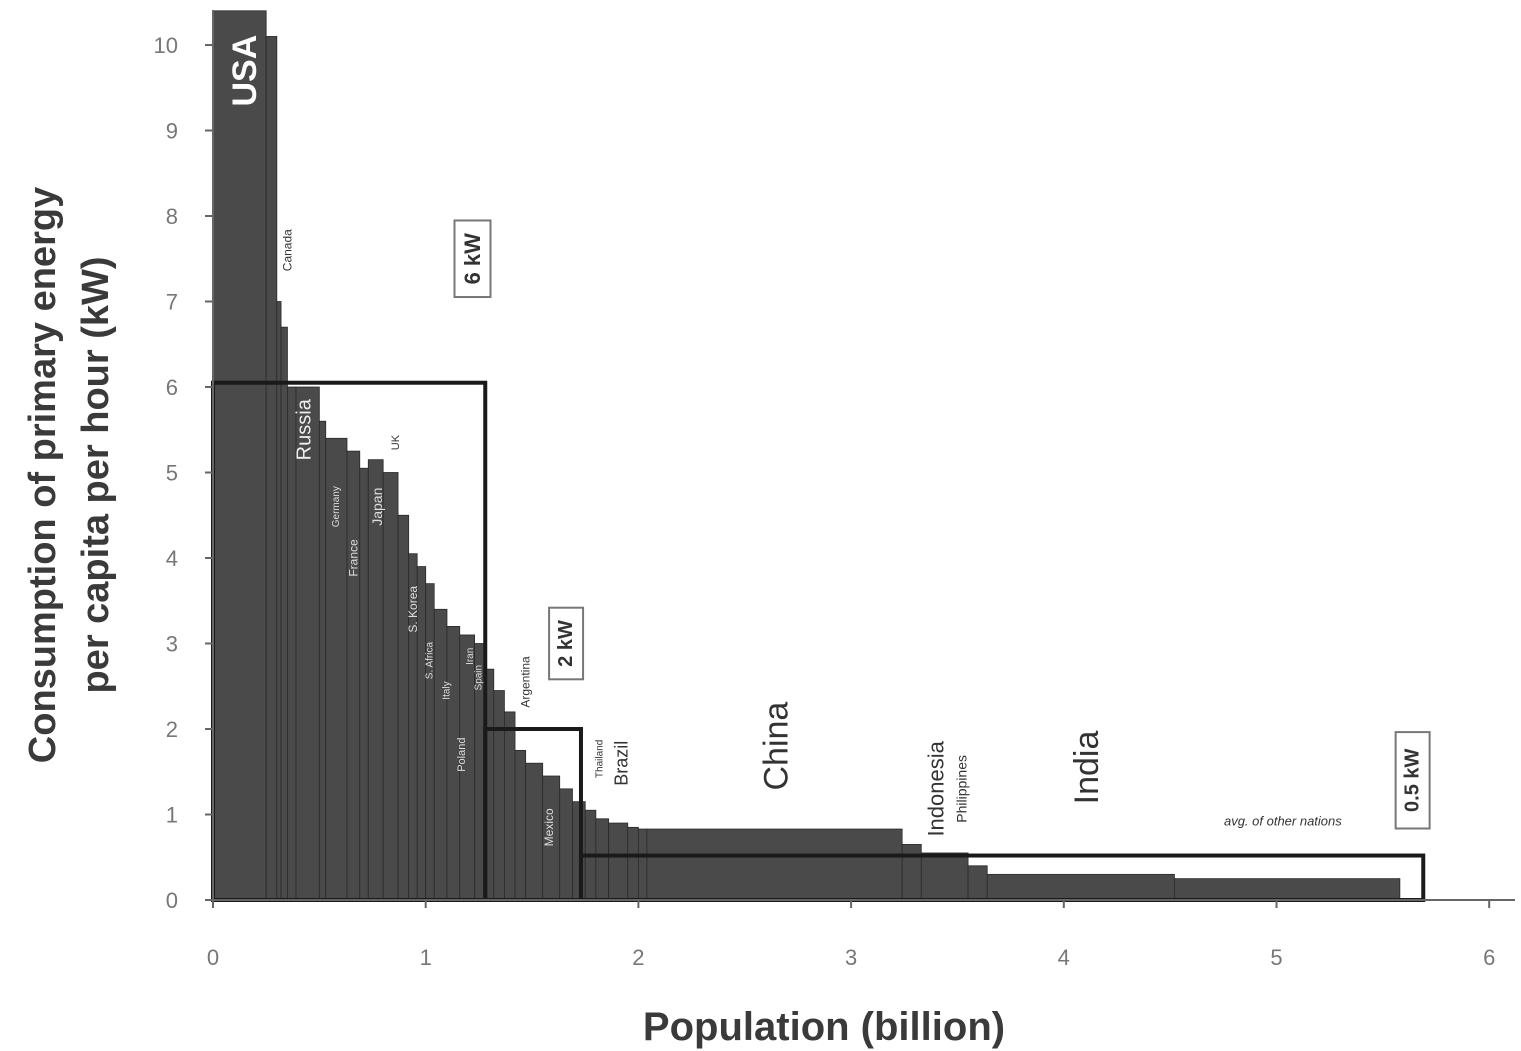 The width and height of the screenshot is (1521, 1051). What do you see at coordinates (336, 506) in the screenshot?
I see `country-label: Germany` at bounding box center [336, 506].